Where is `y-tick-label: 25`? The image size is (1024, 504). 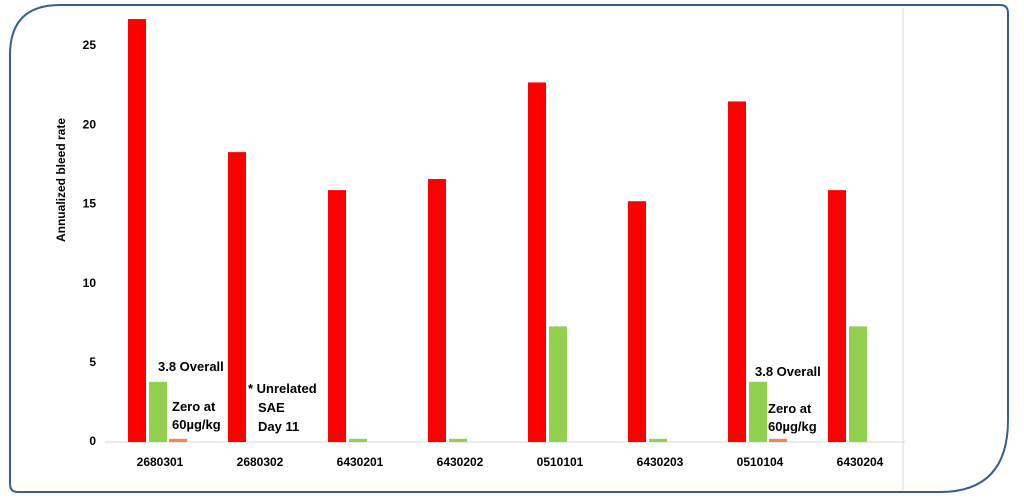 y-tick-label: 25 is located at coordinates (90, 45).